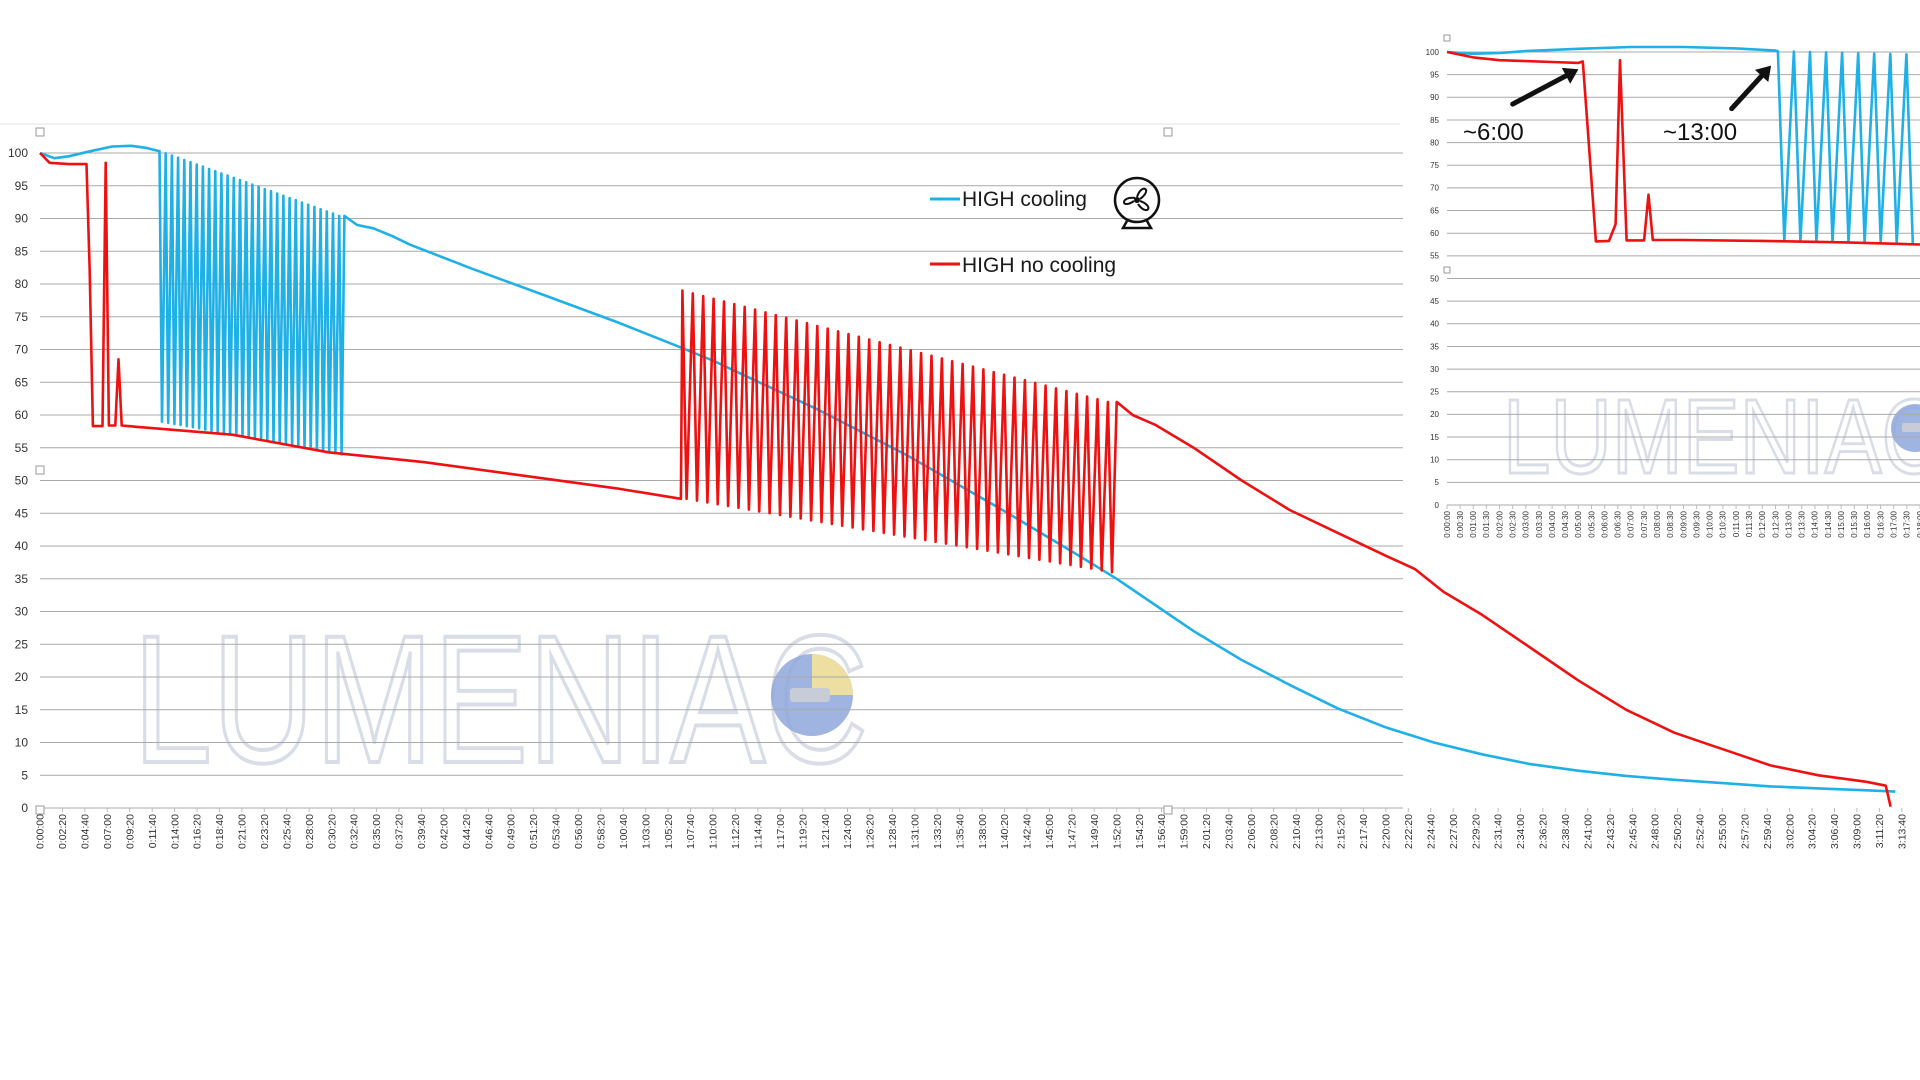 Image resolution: width=1920 pixels, height=1080 pixels. I want to click on x-tick-label: 0:06:30, so click(1618, 523).